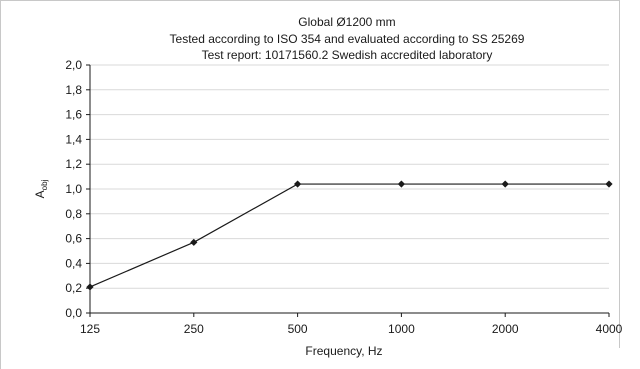  I want to click on y-axis-label: Aobj, so click(41, 188).